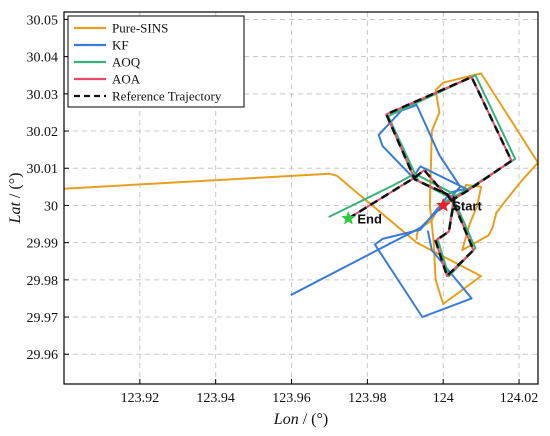  What do you see at coordinates (43, 244) in the screenshot?
I see `y-tick-label: 29.99` at bounding box center [43, 244].